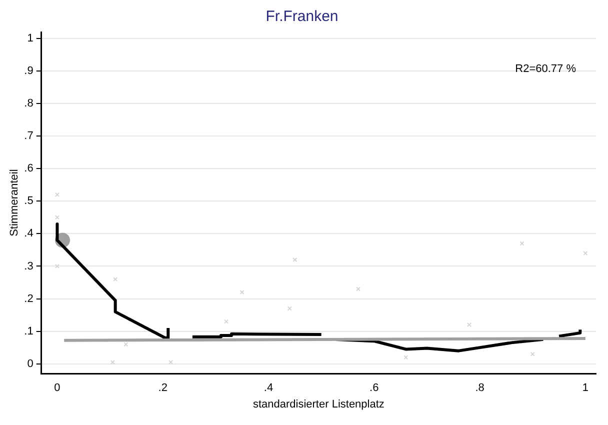  I want to click on x-axis-title: standardisierter Listenplatz, so click(318, 404).